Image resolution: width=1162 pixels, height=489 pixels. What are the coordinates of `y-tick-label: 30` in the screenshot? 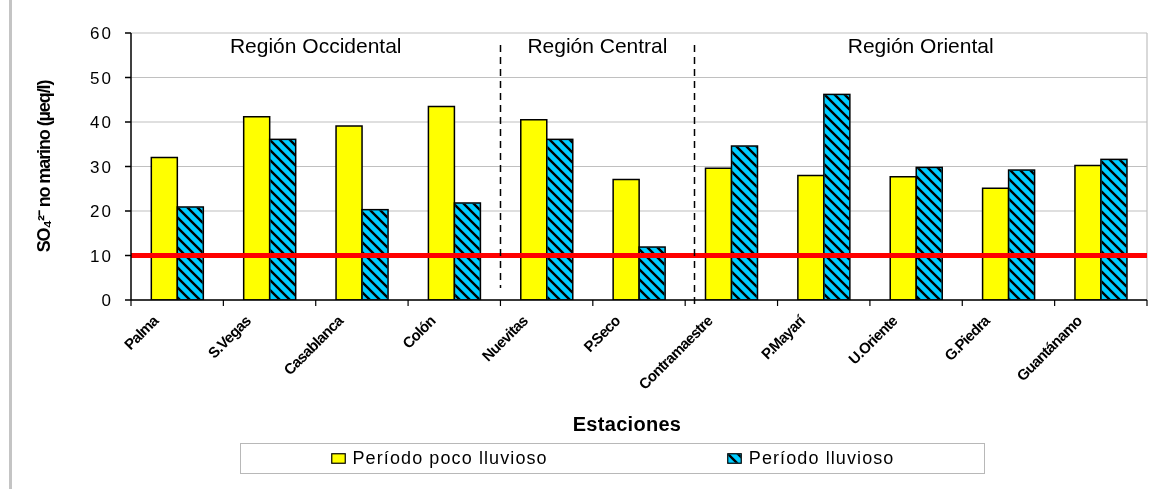 It's located at (101, 167).